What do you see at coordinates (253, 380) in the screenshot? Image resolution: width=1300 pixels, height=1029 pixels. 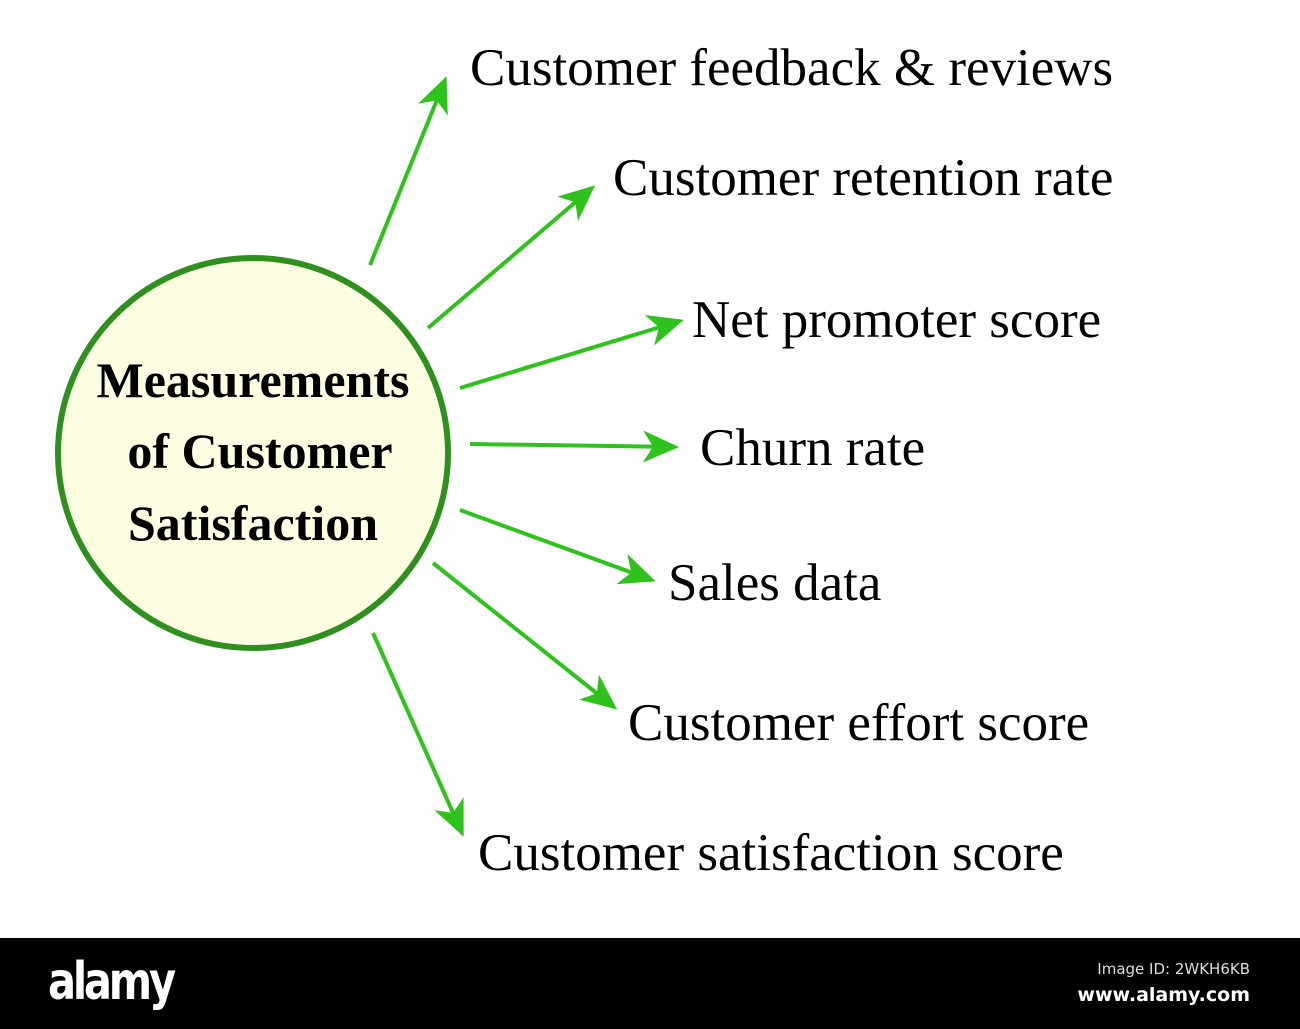 I see `center-title-line-1: Measurements` at bounding box center [253, 380].